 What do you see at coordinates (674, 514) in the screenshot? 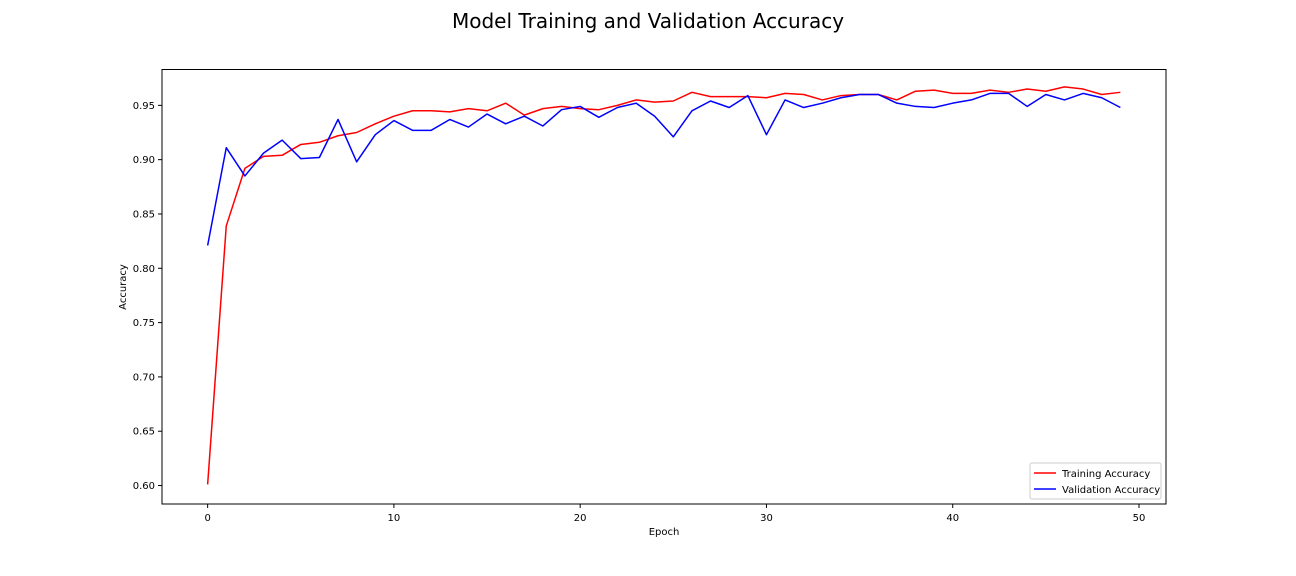
I see `x-axis-ticks: 0 10 20 30 40 50` at bounding box center [674, 514].